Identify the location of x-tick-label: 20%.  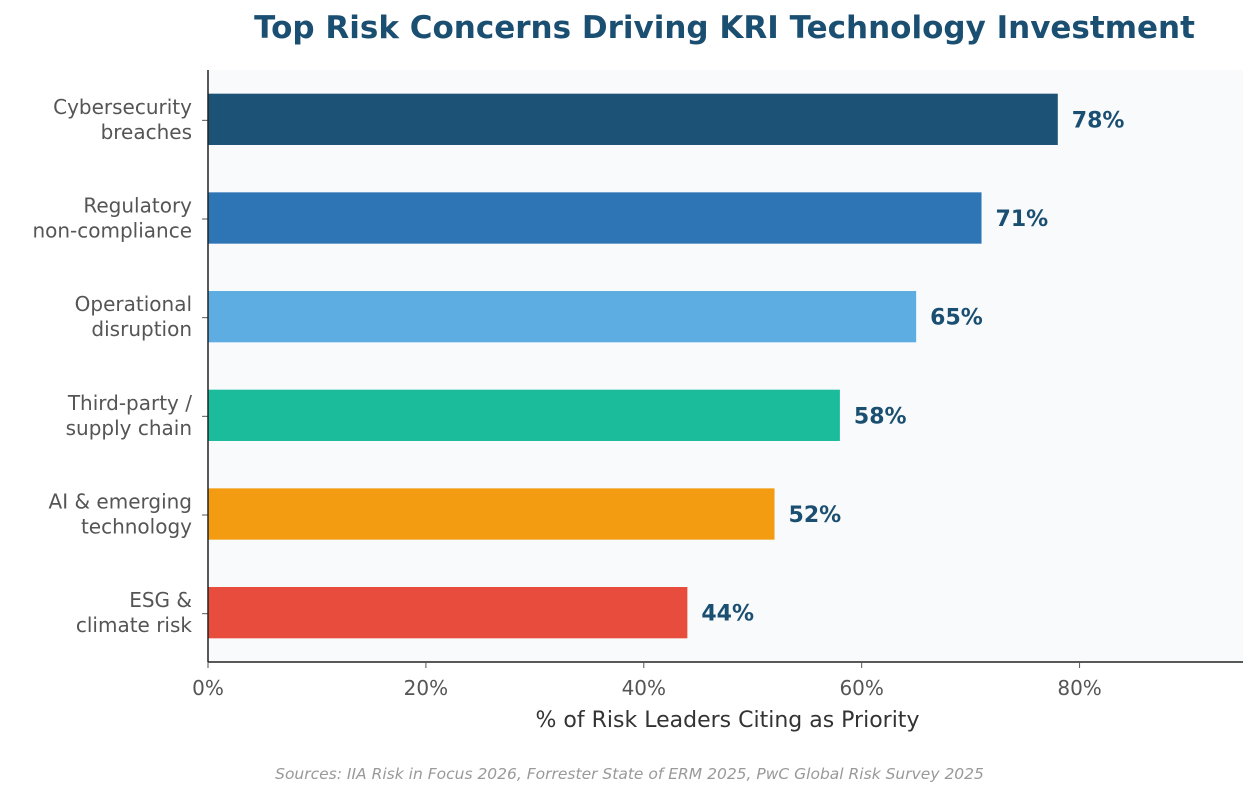
(426, 688).